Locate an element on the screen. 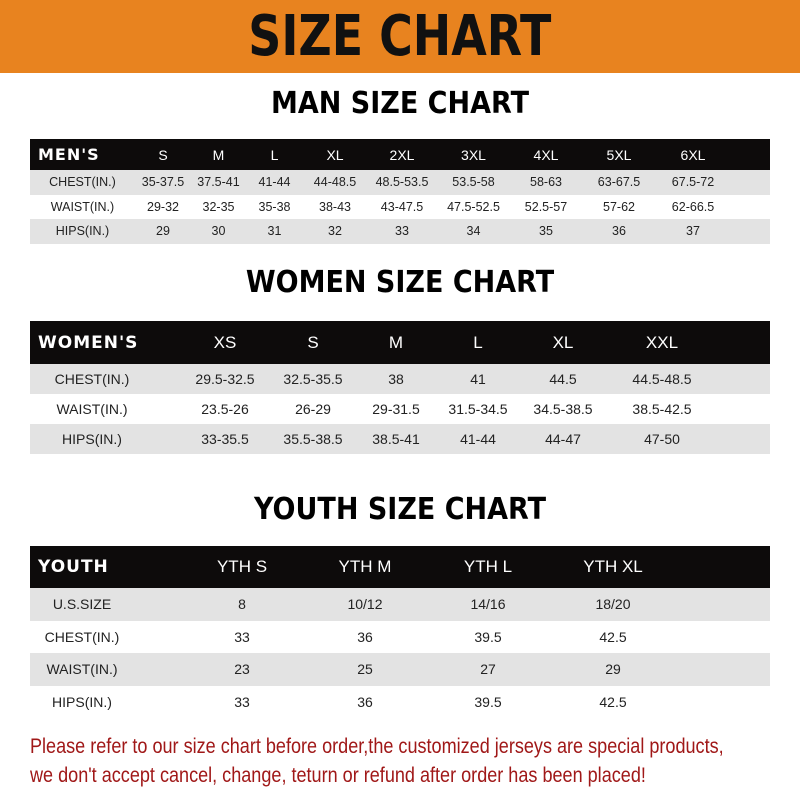 The height and width of the screenshot is (800, 800). table-header-row: YOUTH YTH S YTH M YTH L YTH XL is located at coordinates (400, 567).